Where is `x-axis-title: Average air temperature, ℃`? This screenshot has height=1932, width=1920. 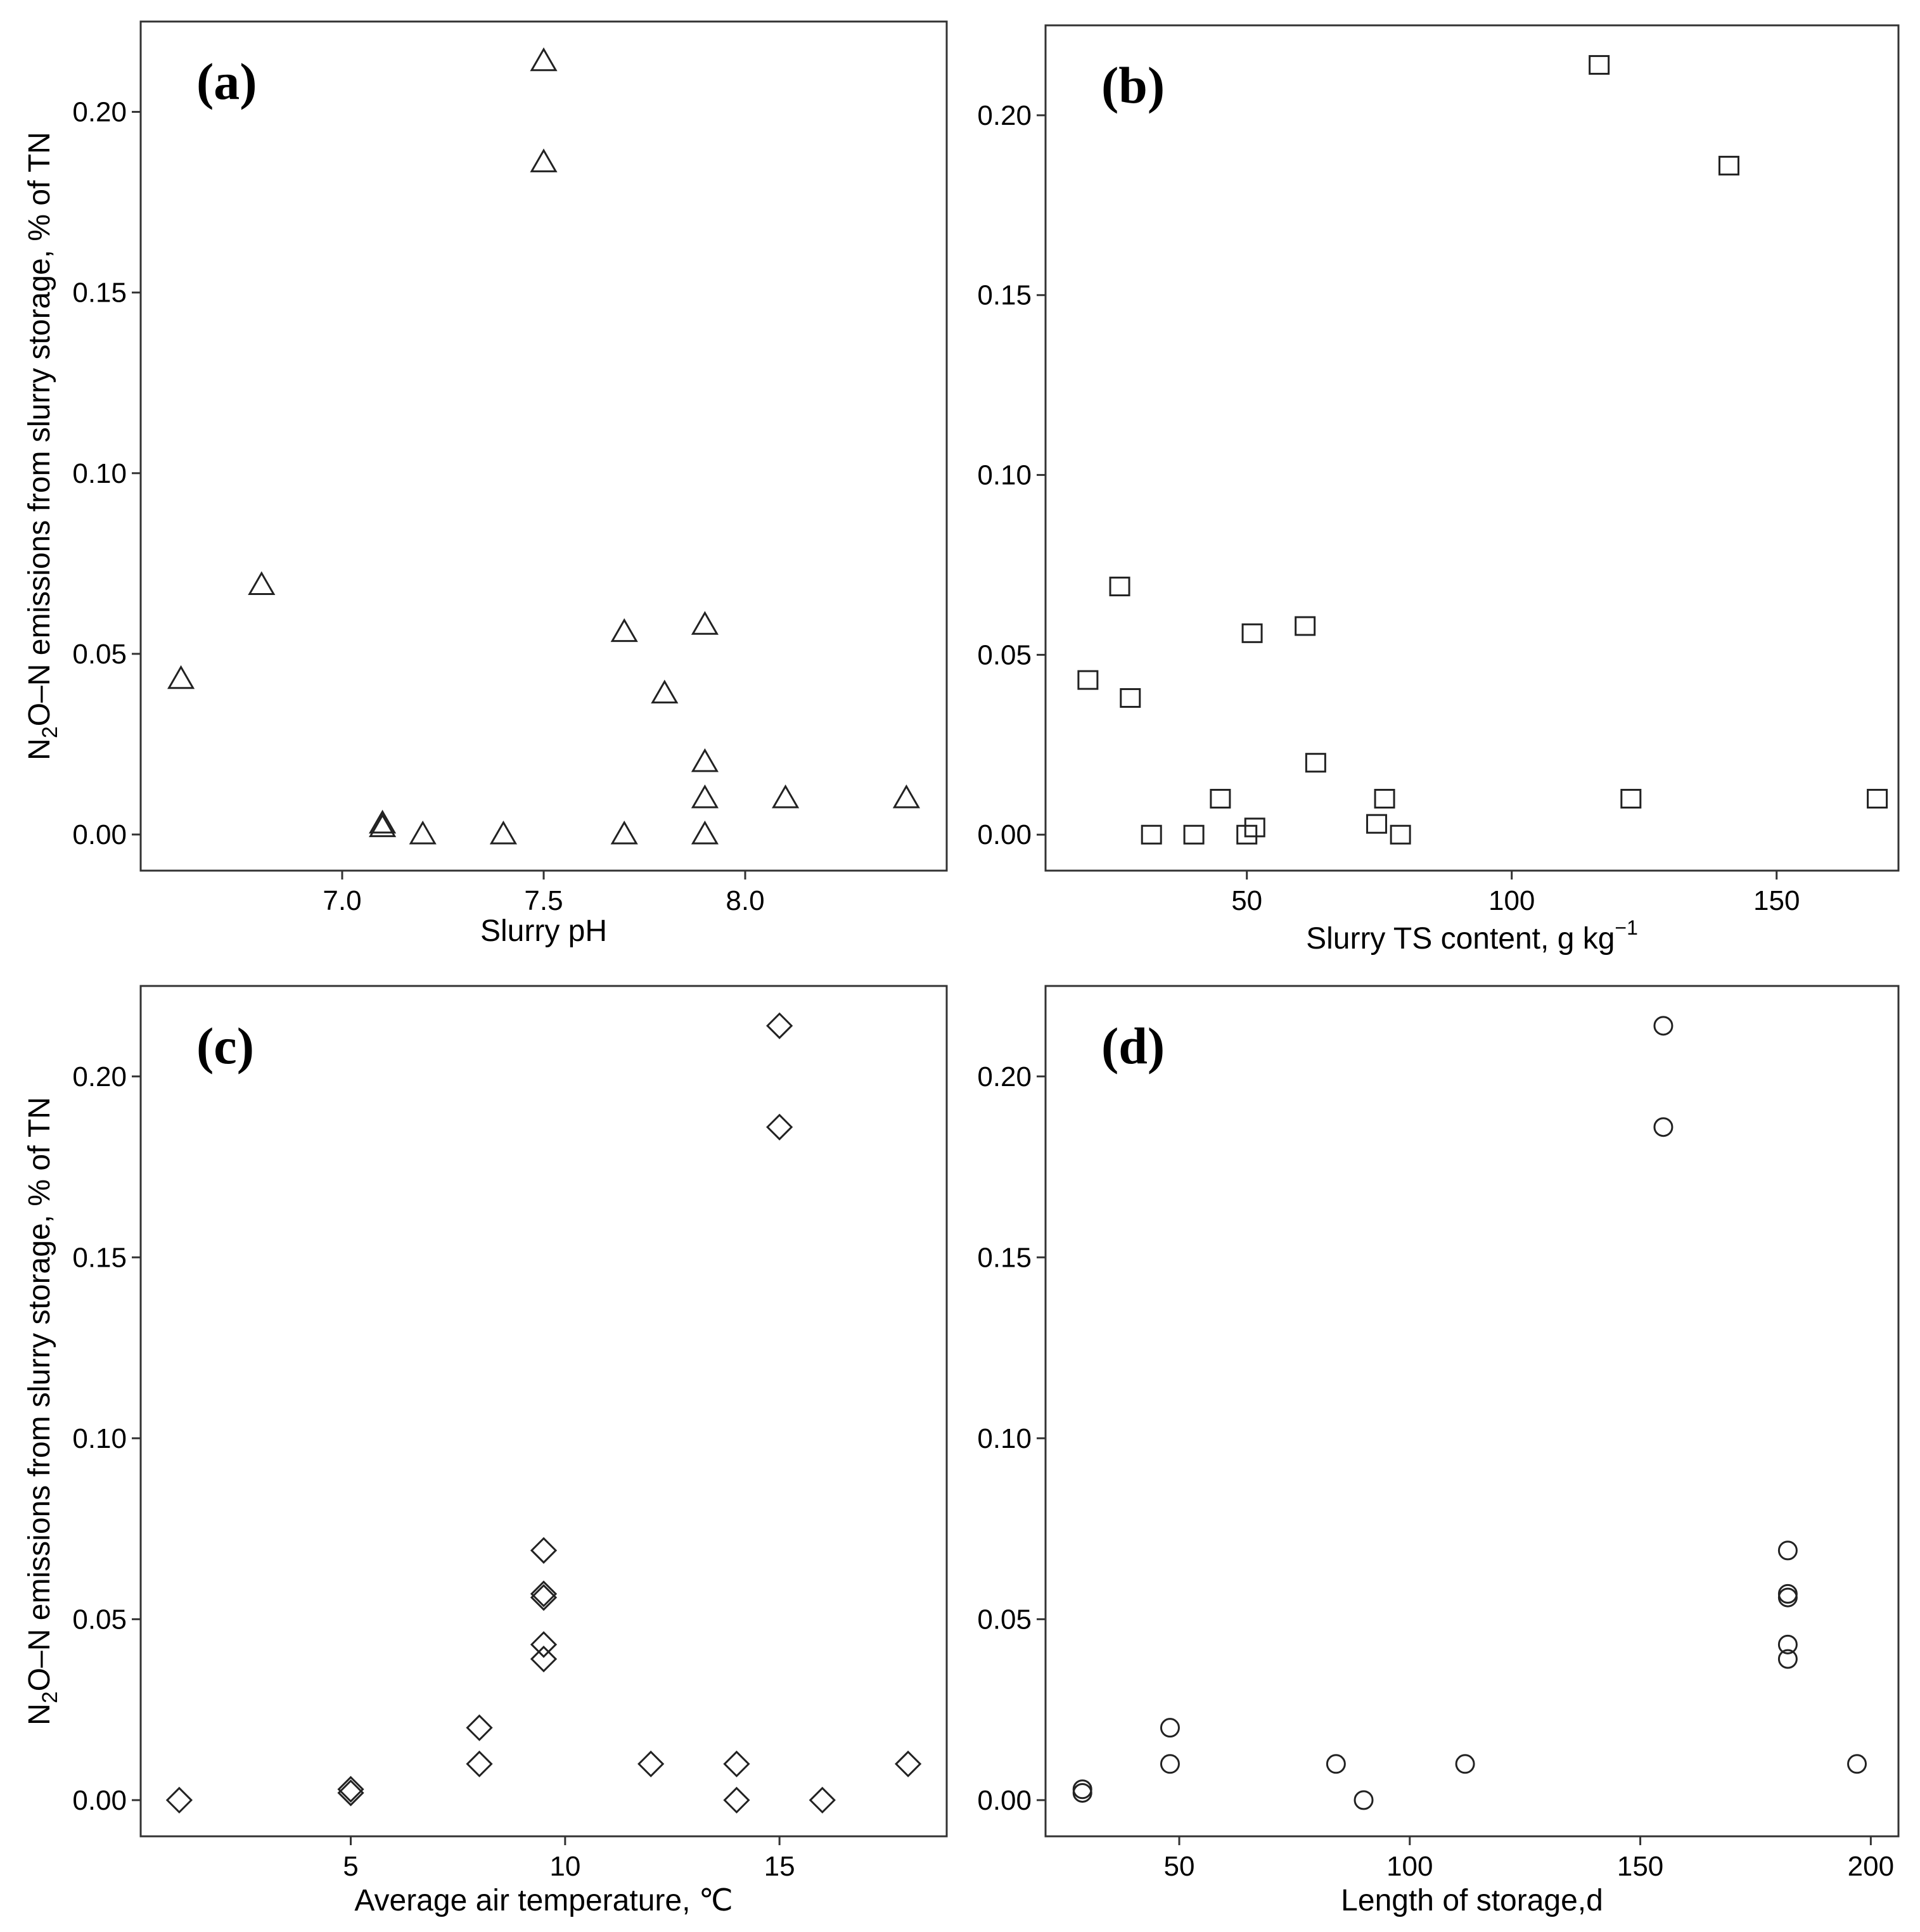
x-axis-title: Average air temperature, ℃ is located at coordinates (543, 1900).